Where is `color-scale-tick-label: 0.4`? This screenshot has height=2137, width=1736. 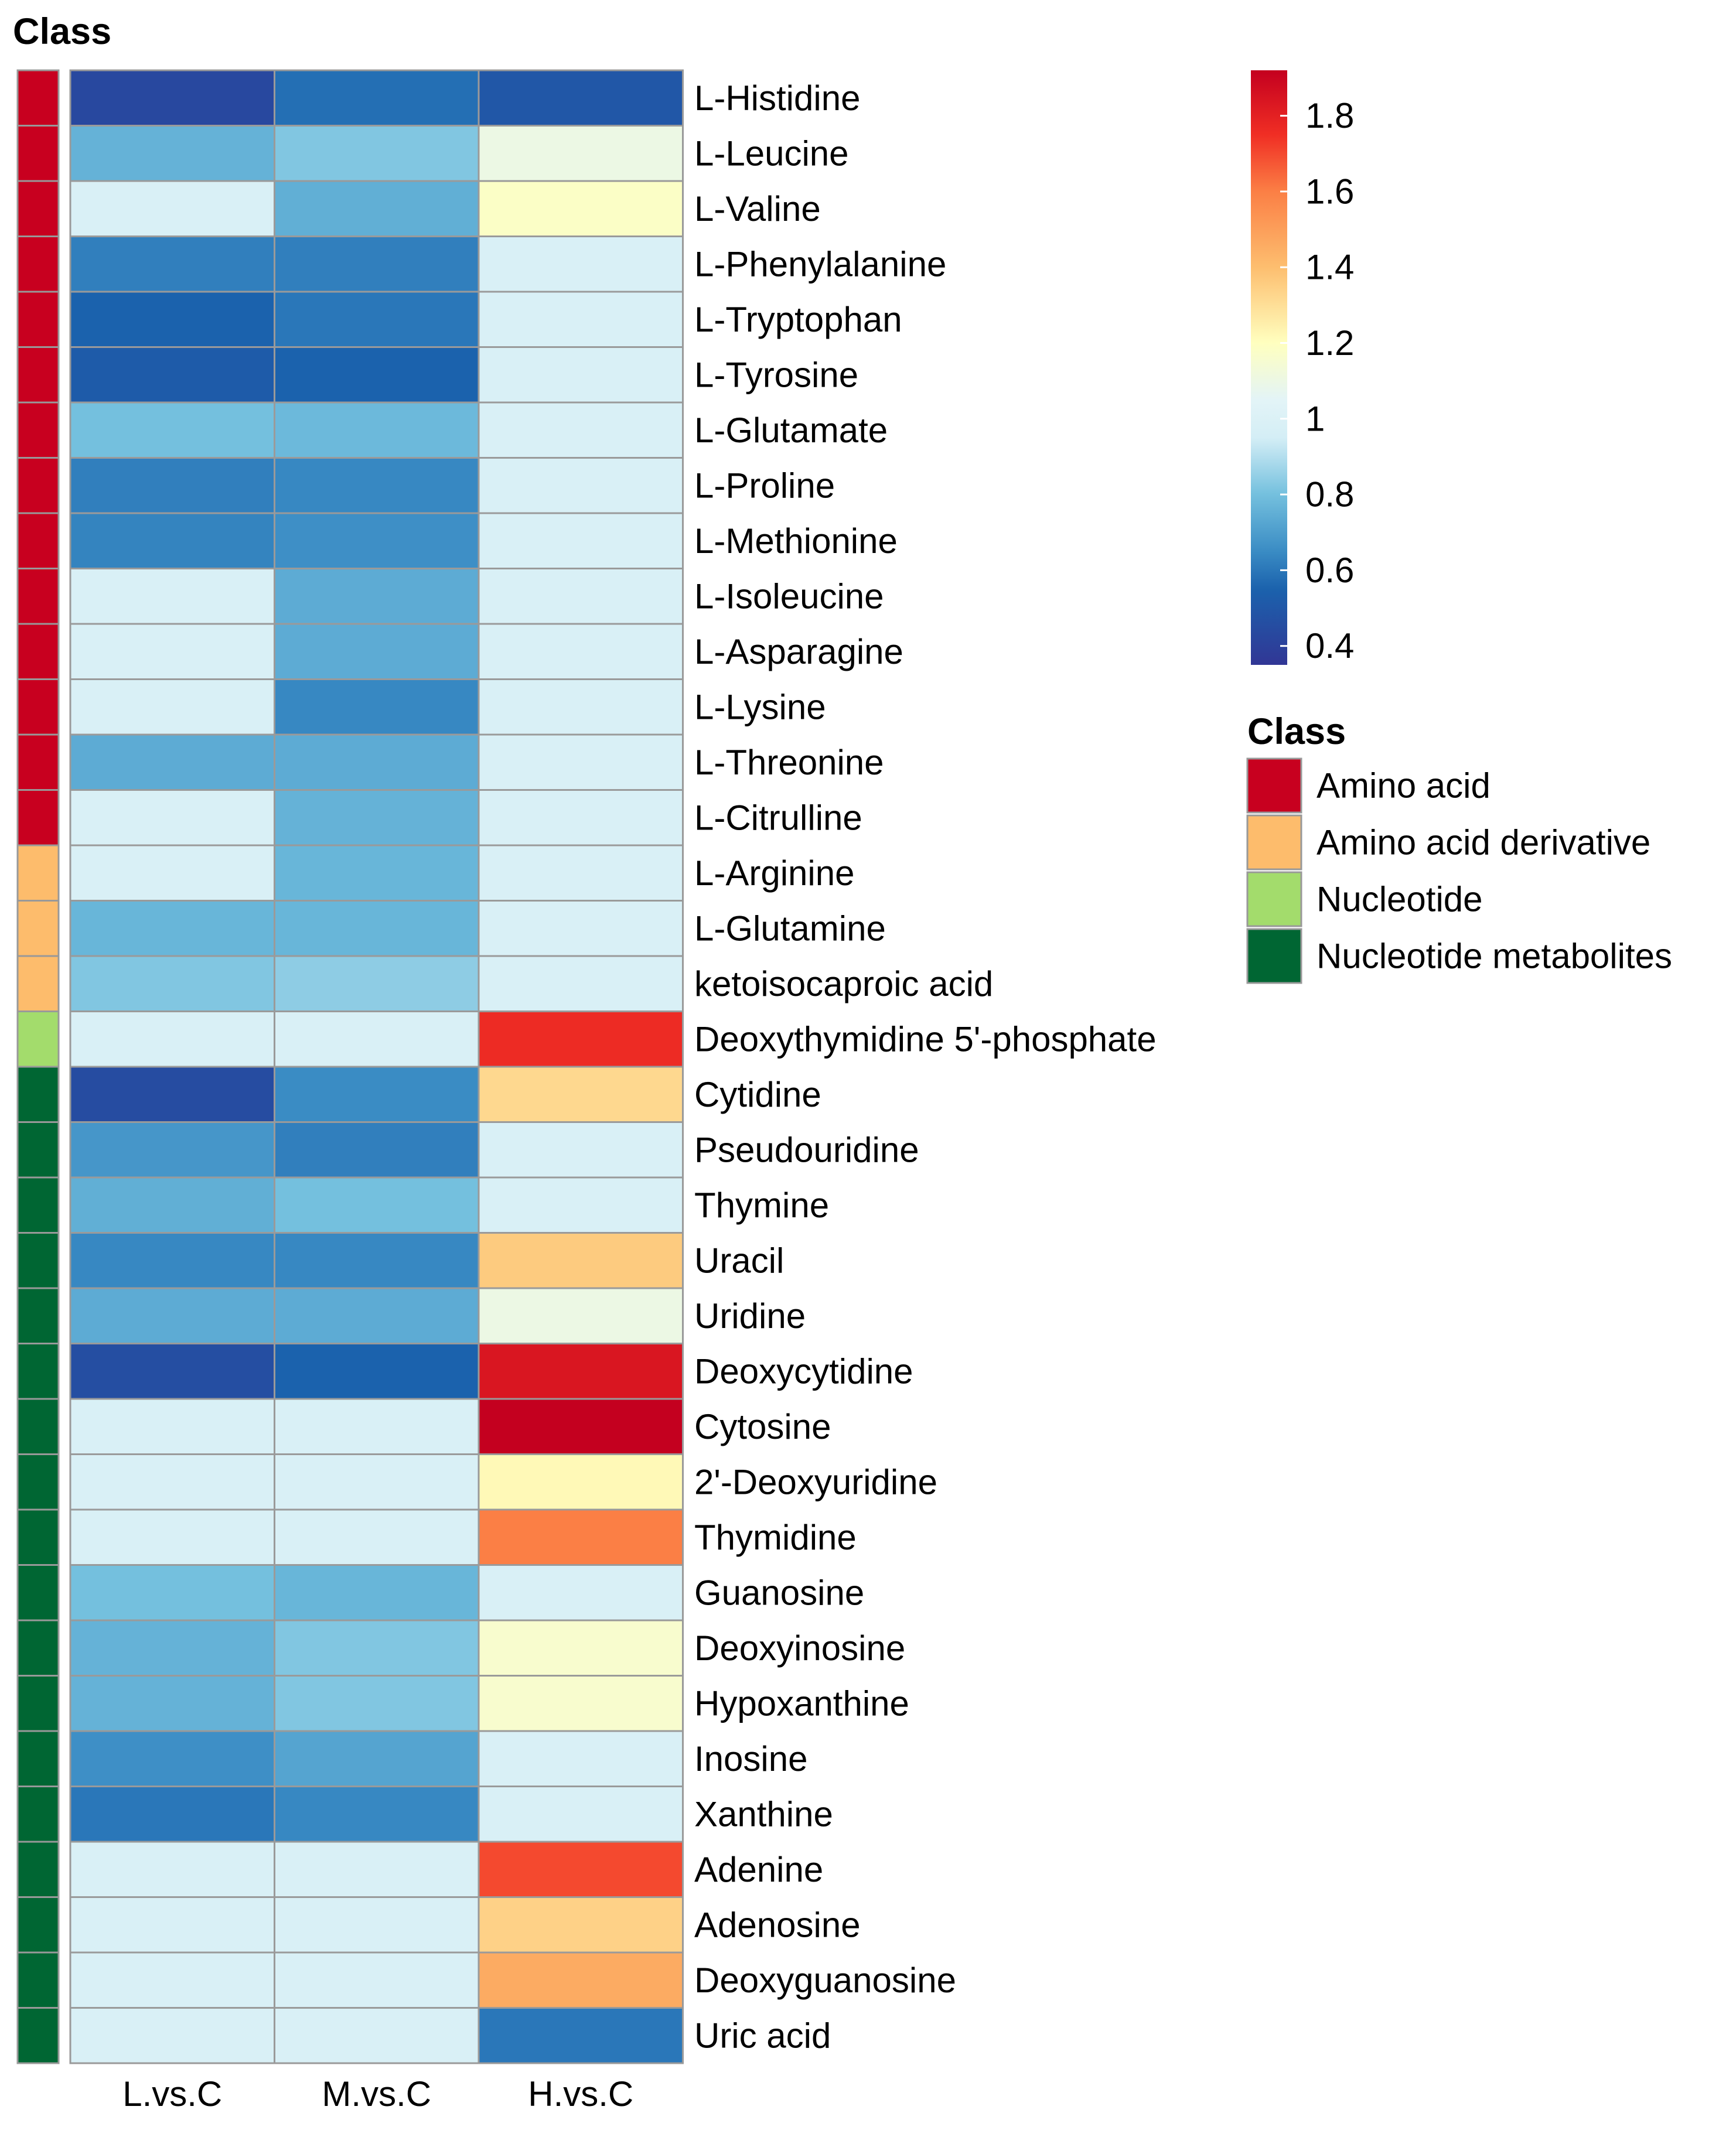 color-scale-tick-label: 0.4 is located at coordinates (1329, 645).